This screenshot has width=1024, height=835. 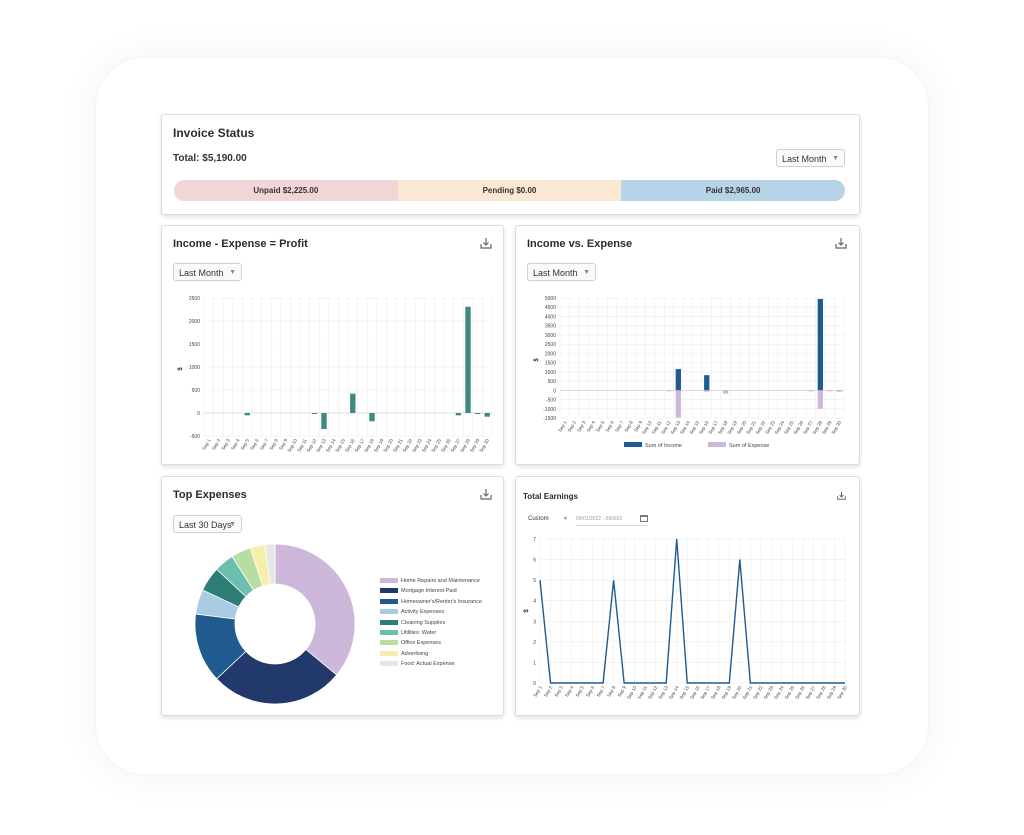 I want to click on income-expense-title: Income vs. Expense, so click(x=580, y=244).